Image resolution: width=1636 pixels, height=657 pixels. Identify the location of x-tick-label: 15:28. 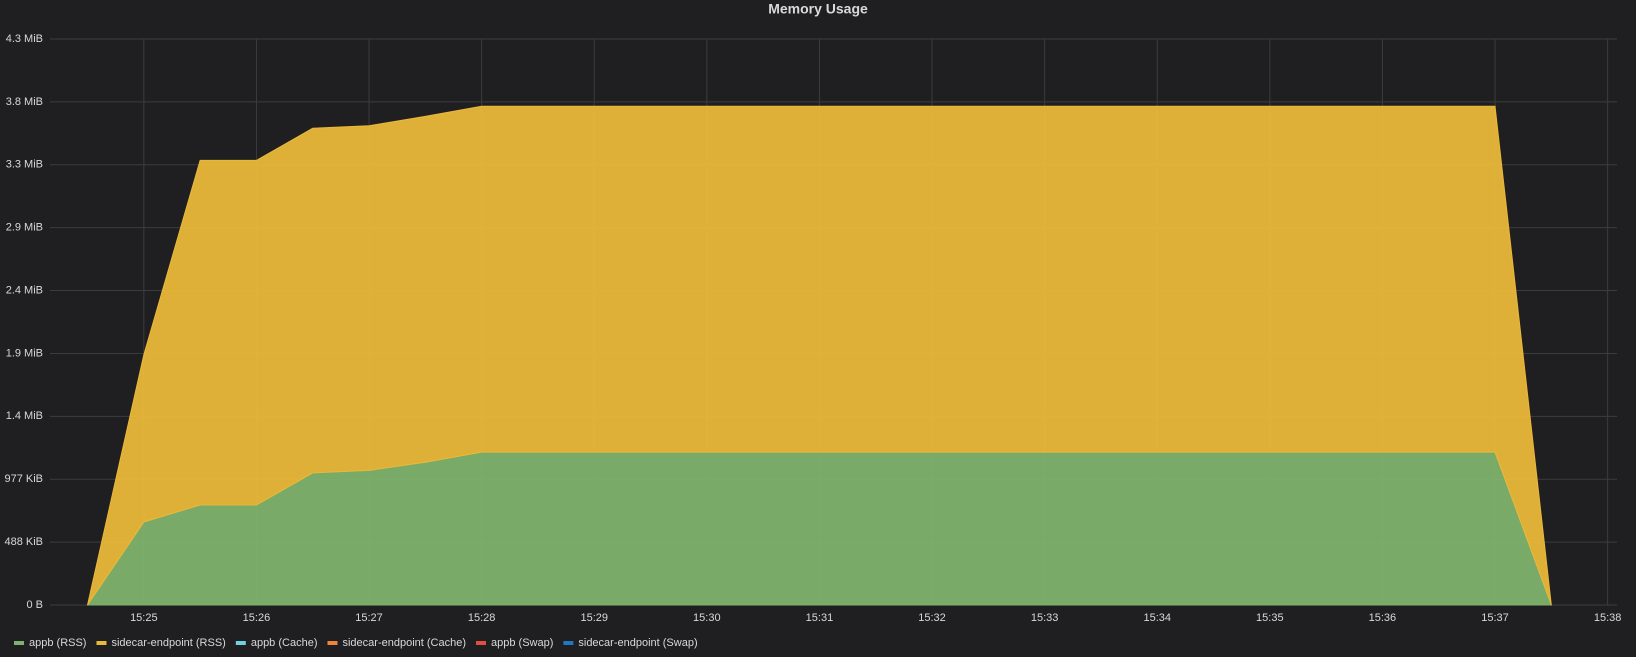
(482, 618).